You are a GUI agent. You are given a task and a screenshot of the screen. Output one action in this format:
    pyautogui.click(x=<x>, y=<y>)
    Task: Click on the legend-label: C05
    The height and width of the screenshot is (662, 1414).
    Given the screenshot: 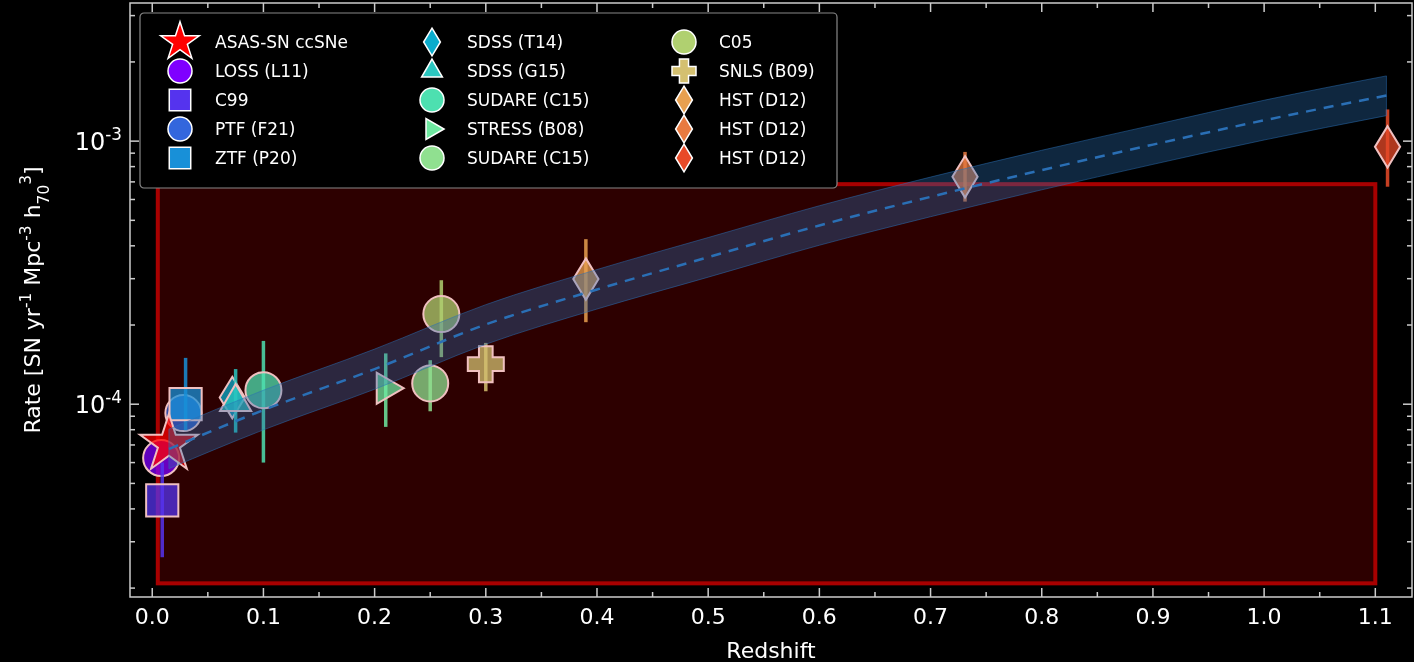 What is the action you would take?
    pyautogui.click(x=736, y=42)
    